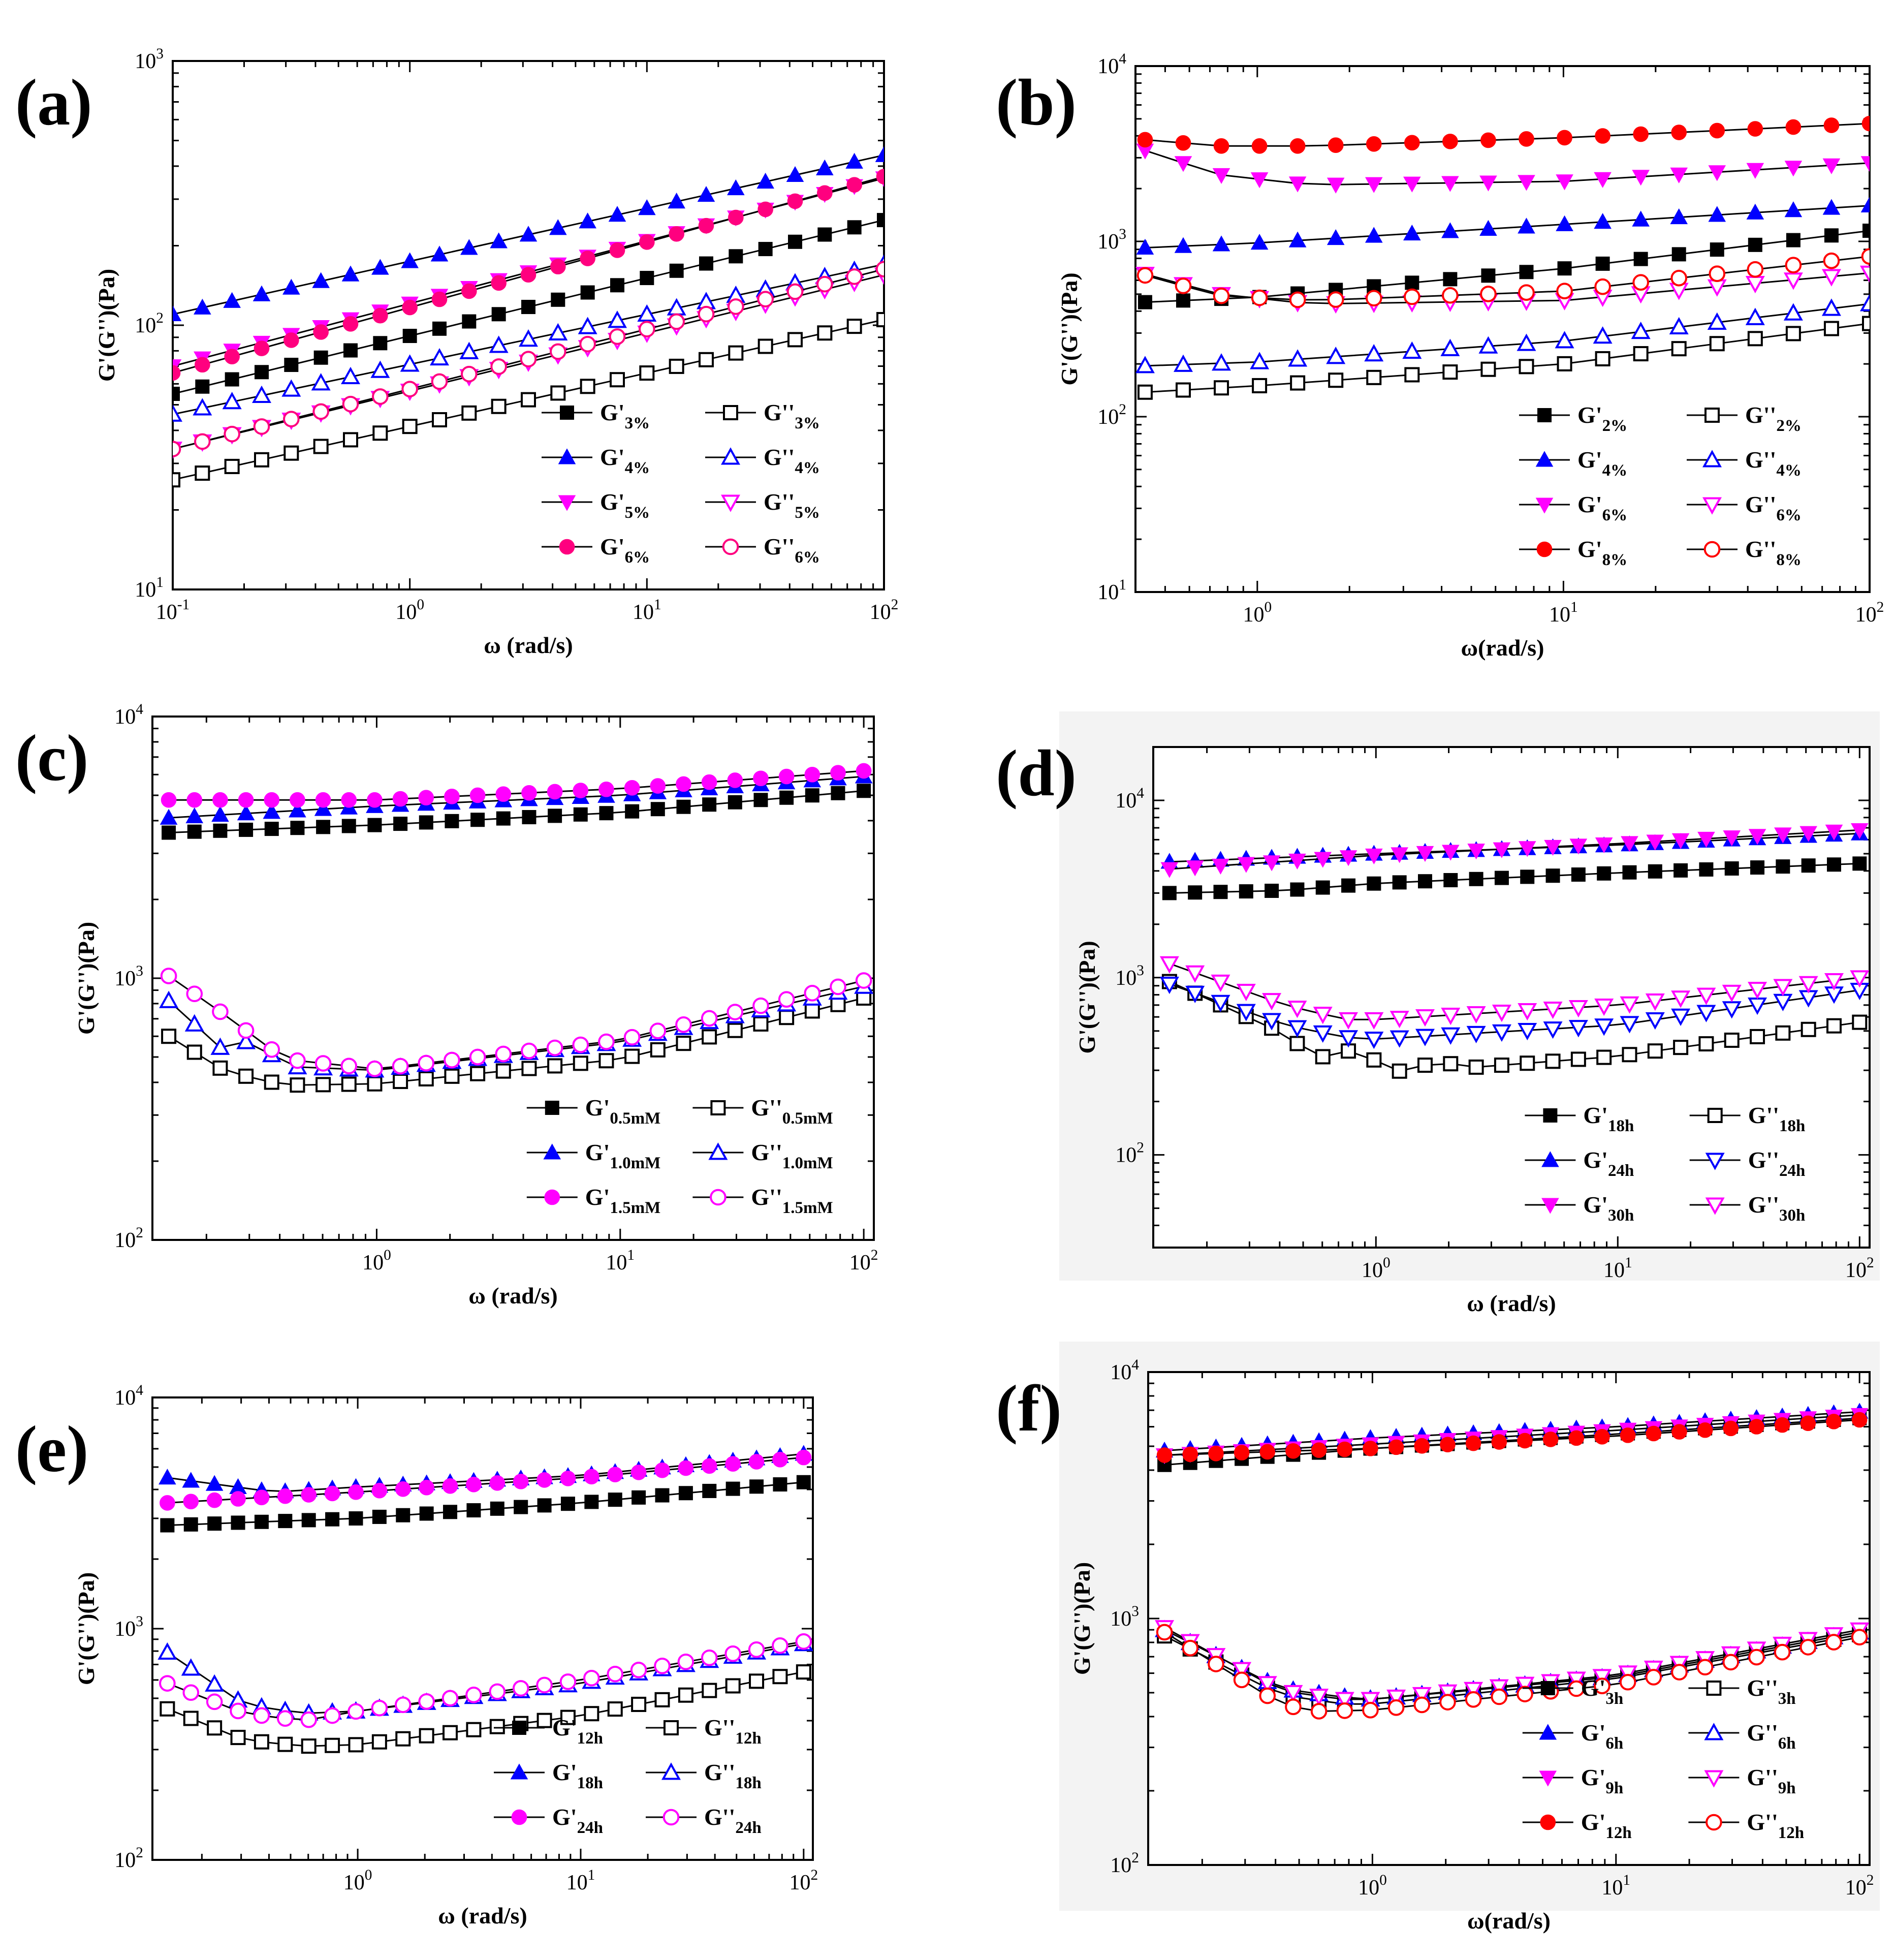 The image size is (1895, 1960). Describe the element at coordinates (128, 715) in the screenshot. I see `y-tick-label: 10⁴` at that location.